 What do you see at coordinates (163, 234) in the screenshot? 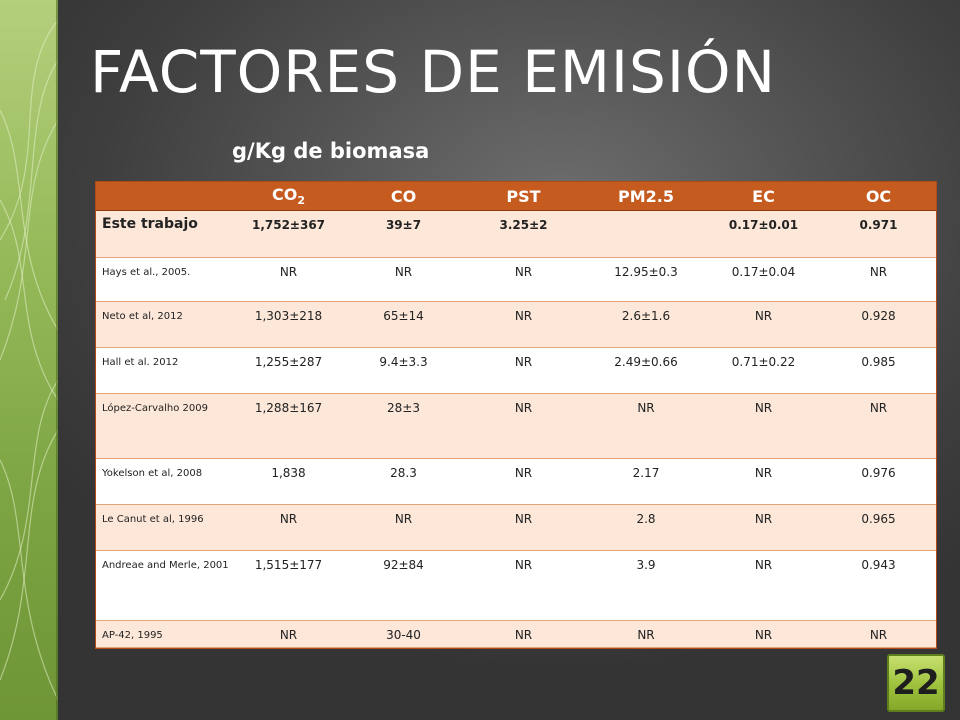
I see `cell-source: Este trabajo` at bounding box center [163, 234].